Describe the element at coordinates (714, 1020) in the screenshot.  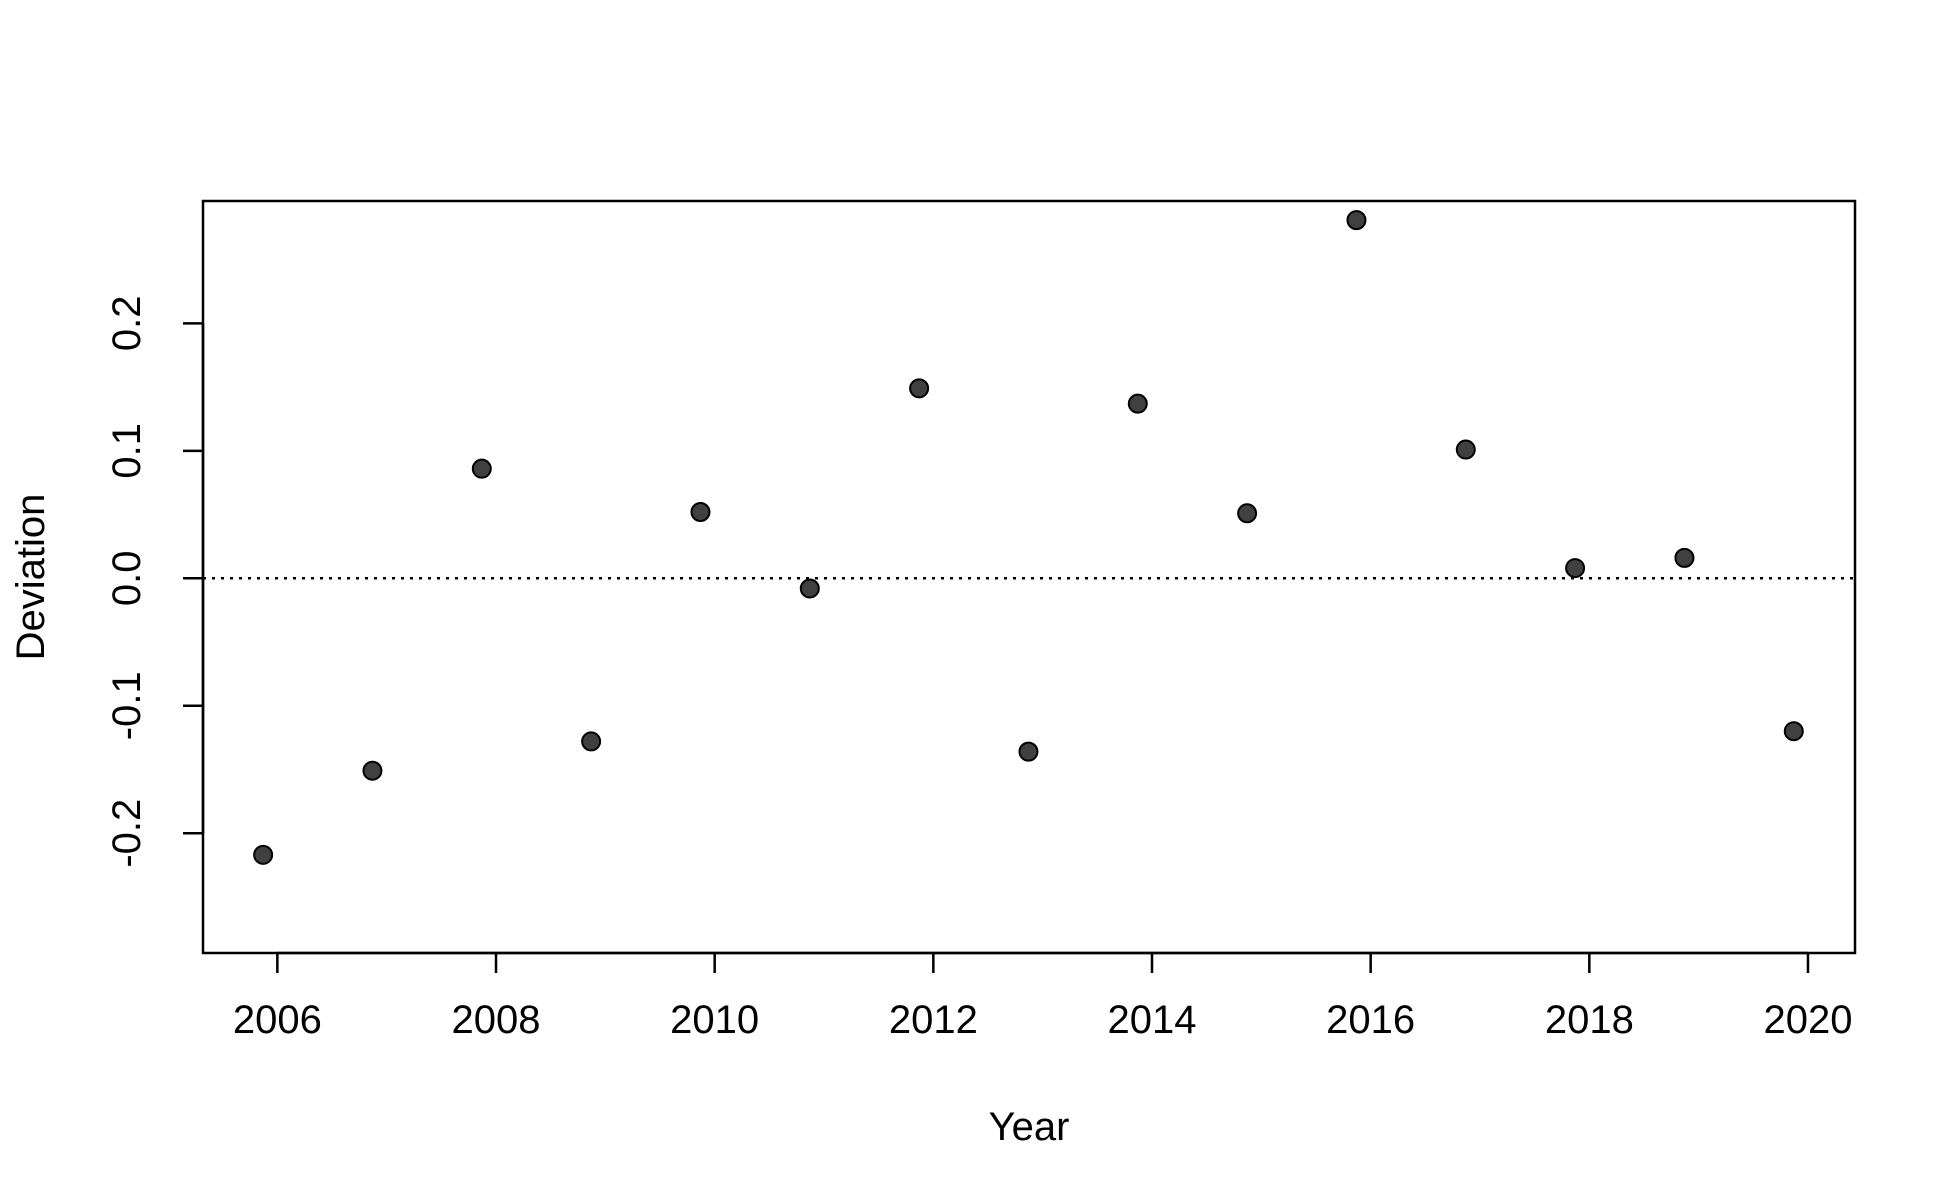
I see `x-tick-label: 2010` at that location.